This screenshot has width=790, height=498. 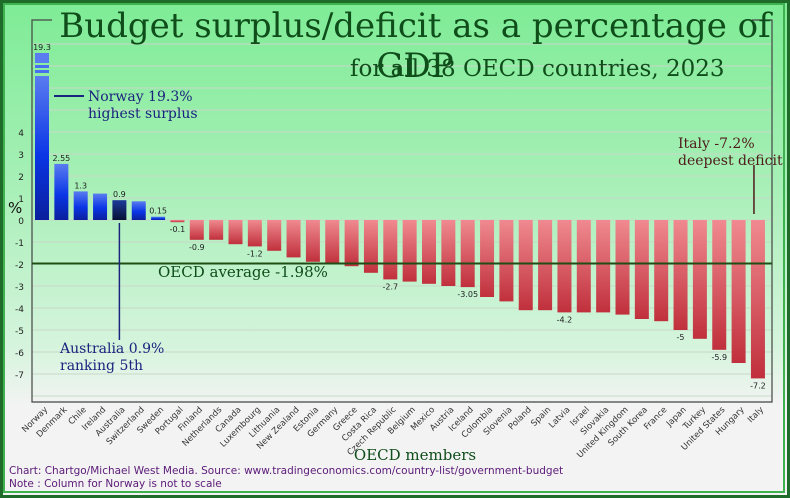 What do you see at coordinates (756, 415) in the screenshot?
I see `x-tick-label-italy: Italy` at bounding box center [756, 415].